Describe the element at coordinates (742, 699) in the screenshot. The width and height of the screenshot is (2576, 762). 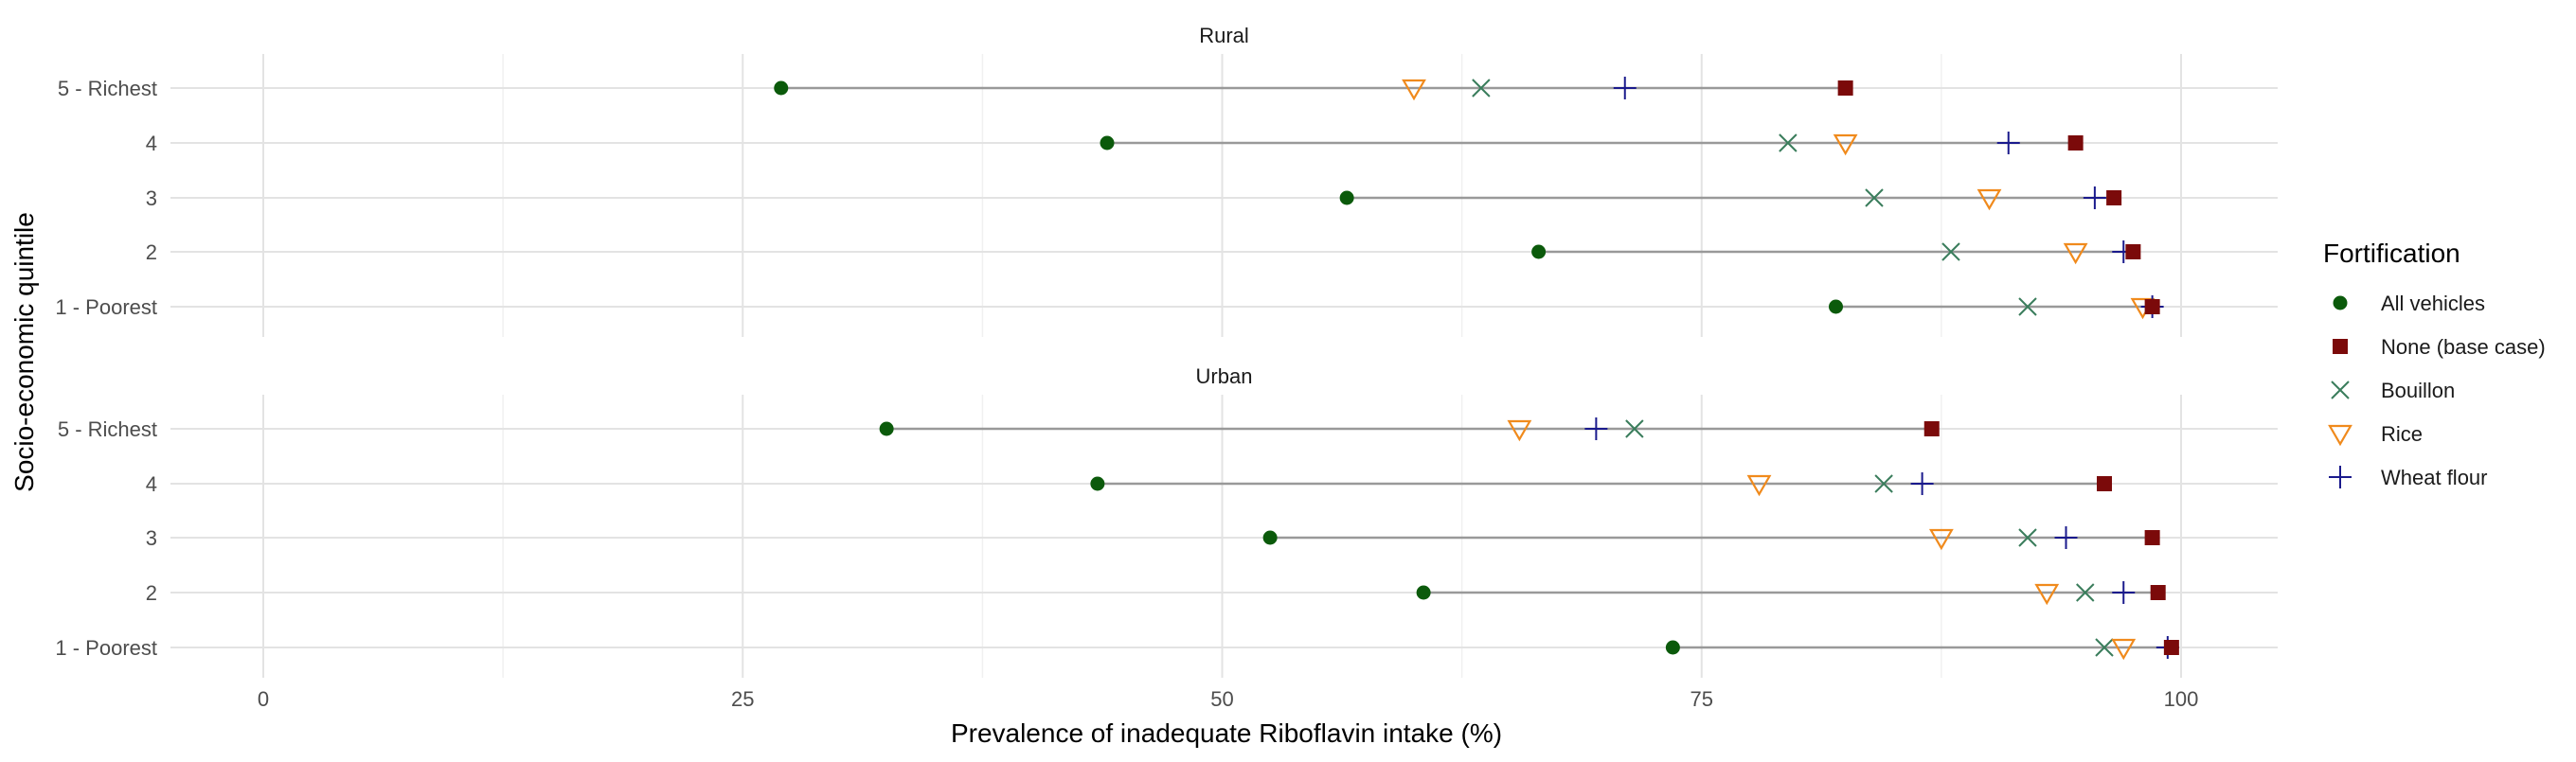
I see `x-tick-label: 25` at that location.